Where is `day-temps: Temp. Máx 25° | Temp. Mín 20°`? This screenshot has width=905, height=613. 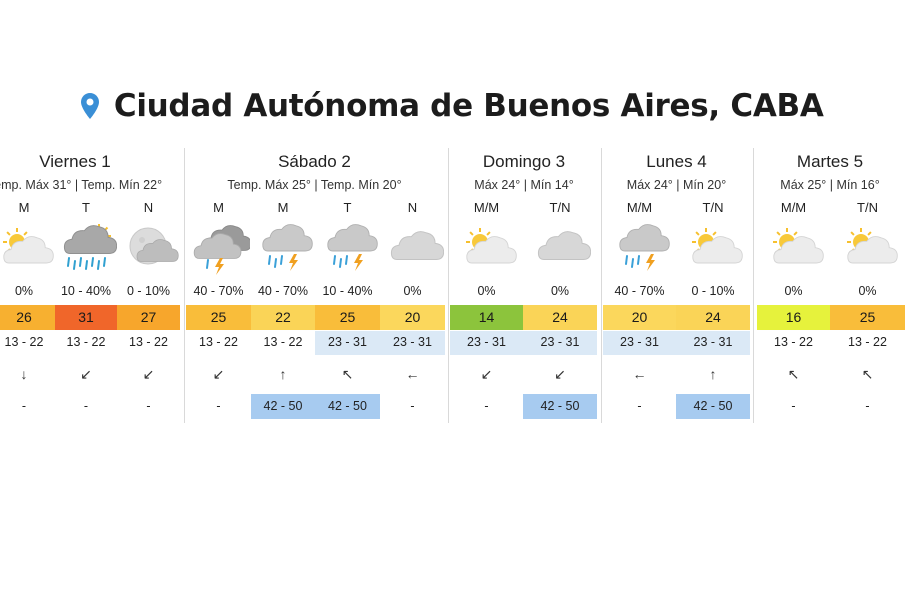
day-temps: Temp. Máx 25° | Temp. Mín 20° is located at coordinates (314, 185).